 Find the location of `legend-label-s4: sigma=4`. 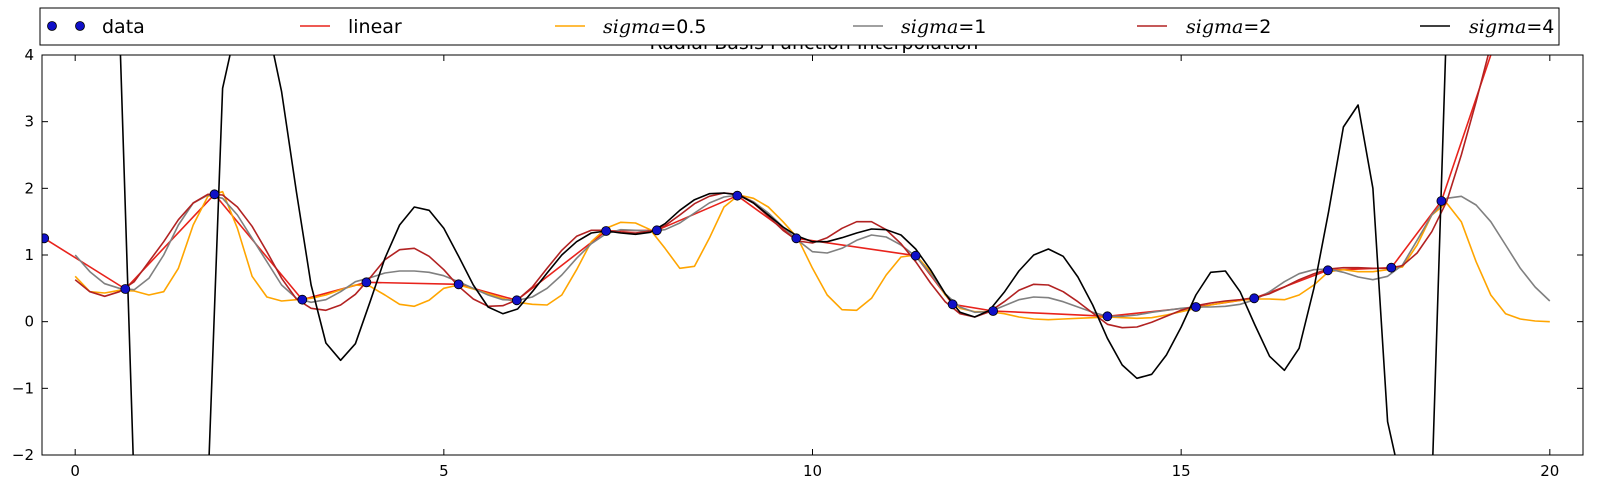

legend-label-s4: sigma=4 is located at coordinates (1511, 27).